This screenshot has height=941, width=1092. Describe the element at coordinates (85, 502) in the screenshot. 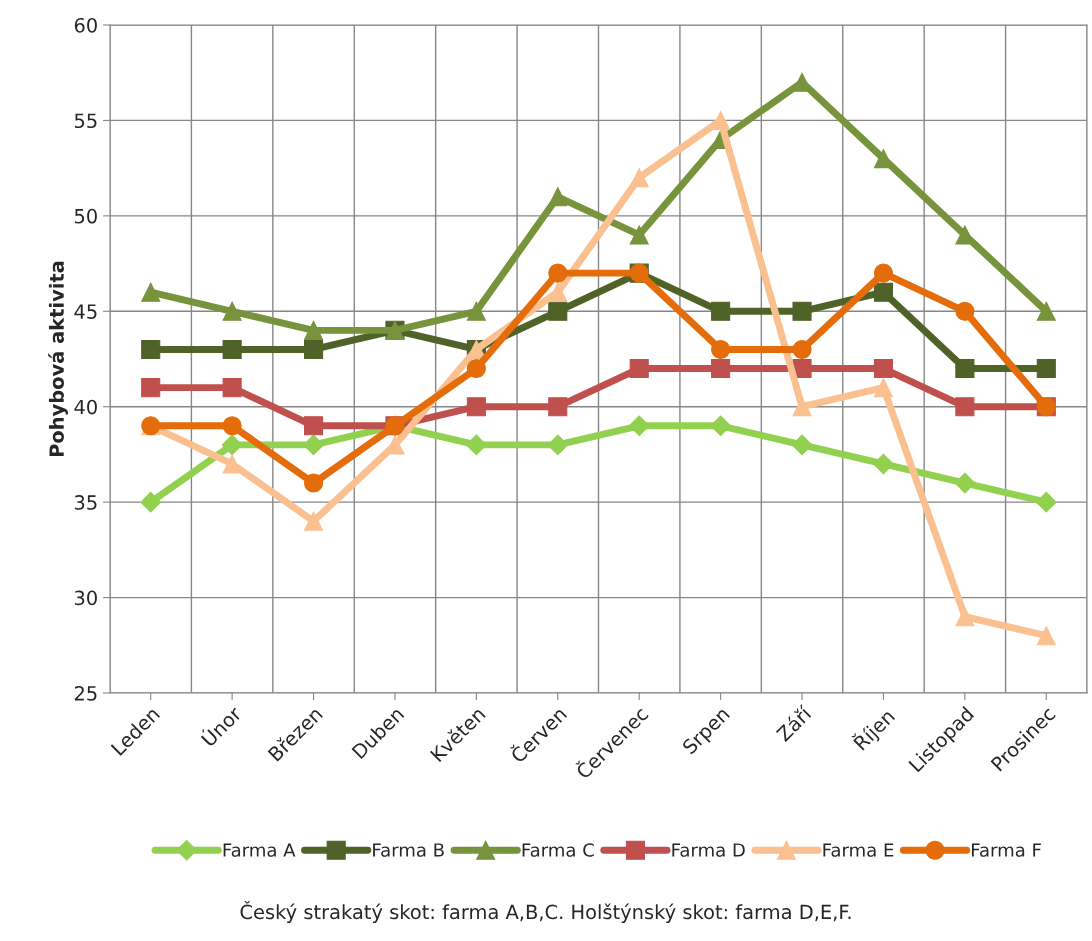

I see `y-tick-label: 35` at that location.